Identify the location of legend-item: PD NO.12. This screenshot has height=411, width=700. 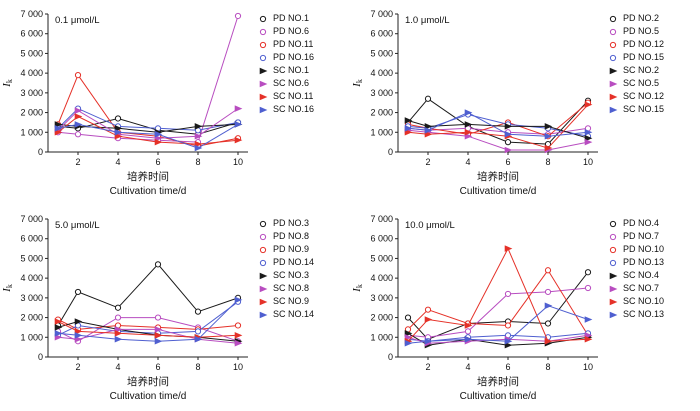
(635, 44).